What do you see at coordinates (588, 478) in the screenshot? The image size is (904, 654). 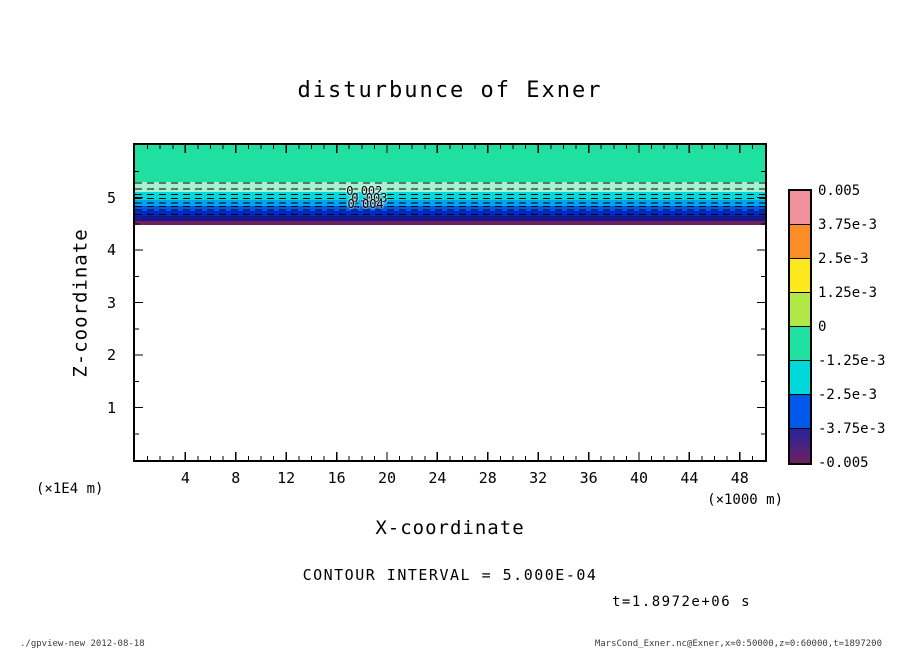 I see `x-tick-label: 36` at bounding box center [588, 478].